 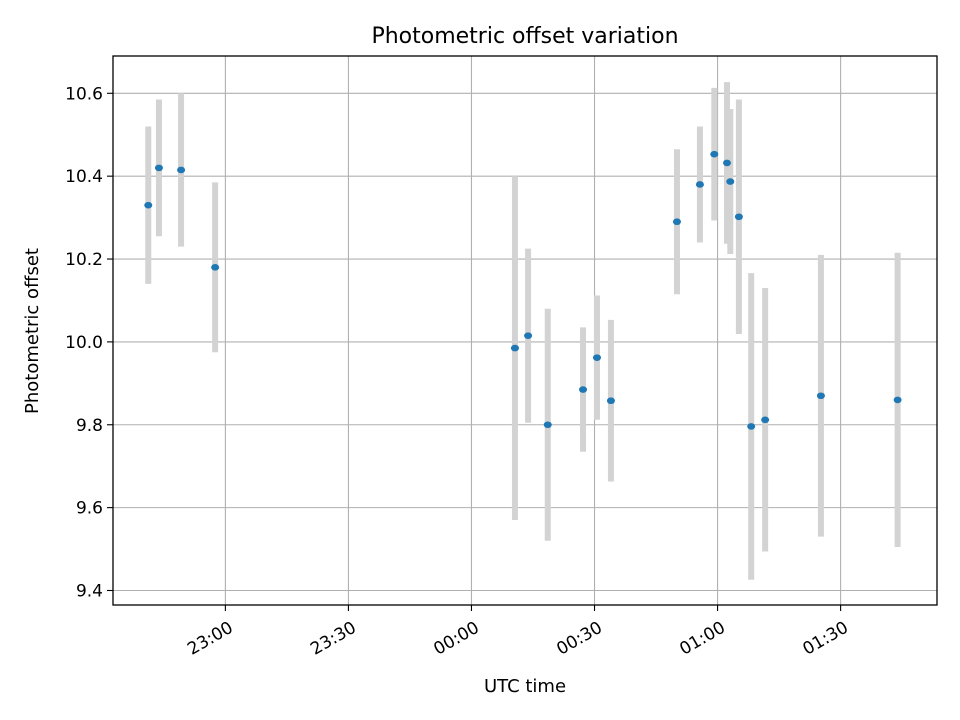 I want to click on y-tick-label: 10.0, so click(x=84, y=343).